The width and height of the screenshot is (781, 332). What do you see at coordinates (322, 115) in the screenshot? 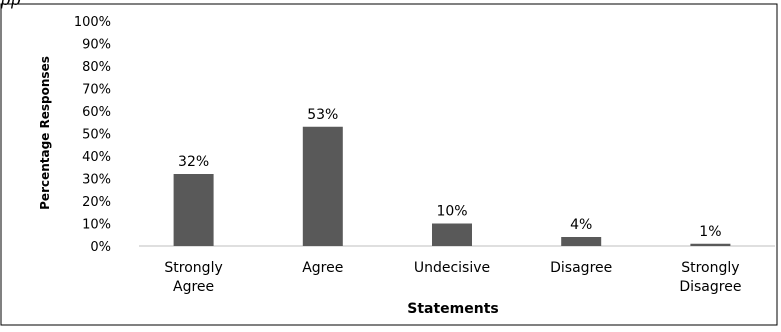
I see `data-label: 53%` at bounding box center [322, 115].